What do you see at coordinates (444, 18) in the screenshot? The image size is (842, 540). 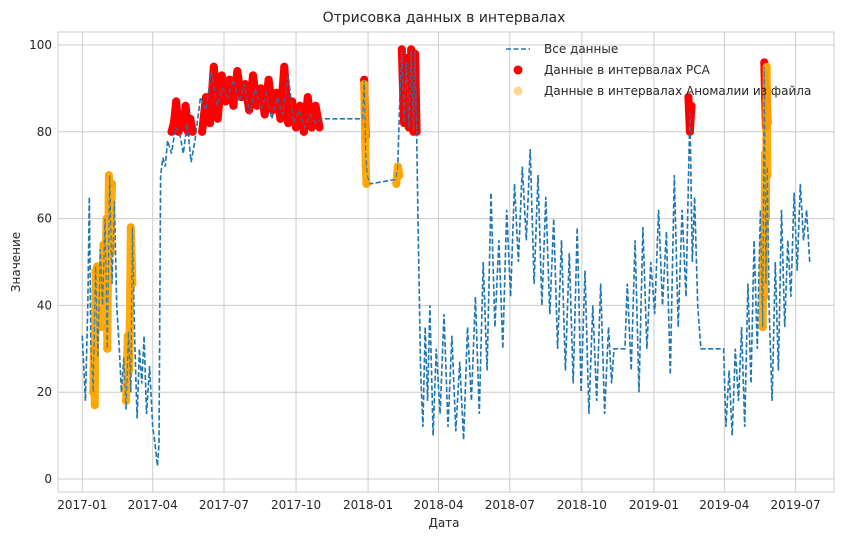 I see `chart-title: Отрисовка данных в интервалах` at bounding box center [444, 18].